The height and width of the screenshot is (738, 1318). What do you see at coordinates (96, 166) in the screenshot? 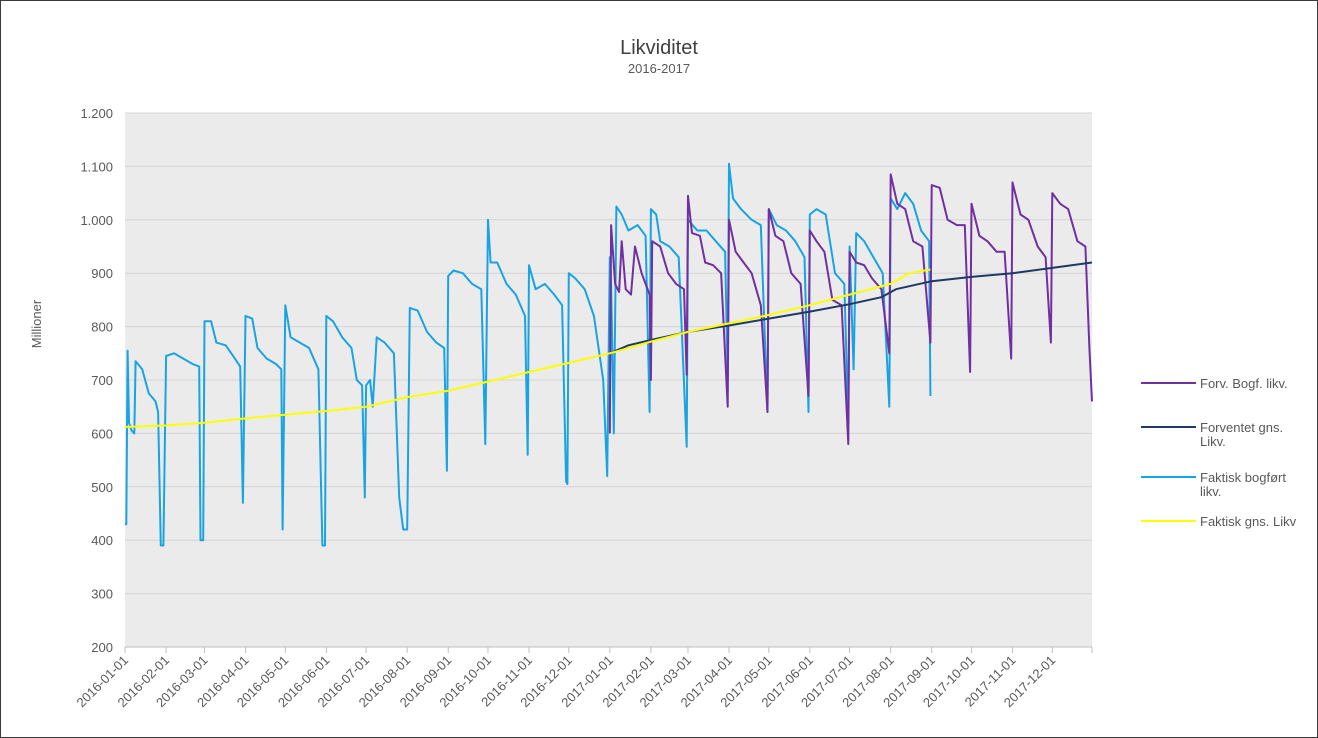
I see `y-tick-label: 1.100` at bounding box center [96, 166].